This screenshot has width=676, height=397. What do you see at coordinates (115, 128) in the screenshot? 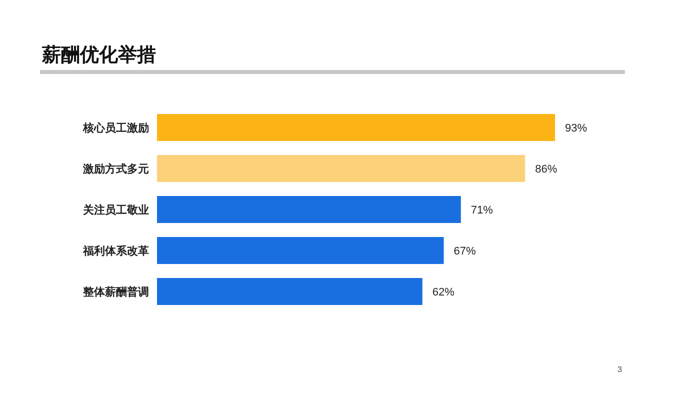
I see `y-tick-label: 核心员工激励` at bounding box center [115, 128].